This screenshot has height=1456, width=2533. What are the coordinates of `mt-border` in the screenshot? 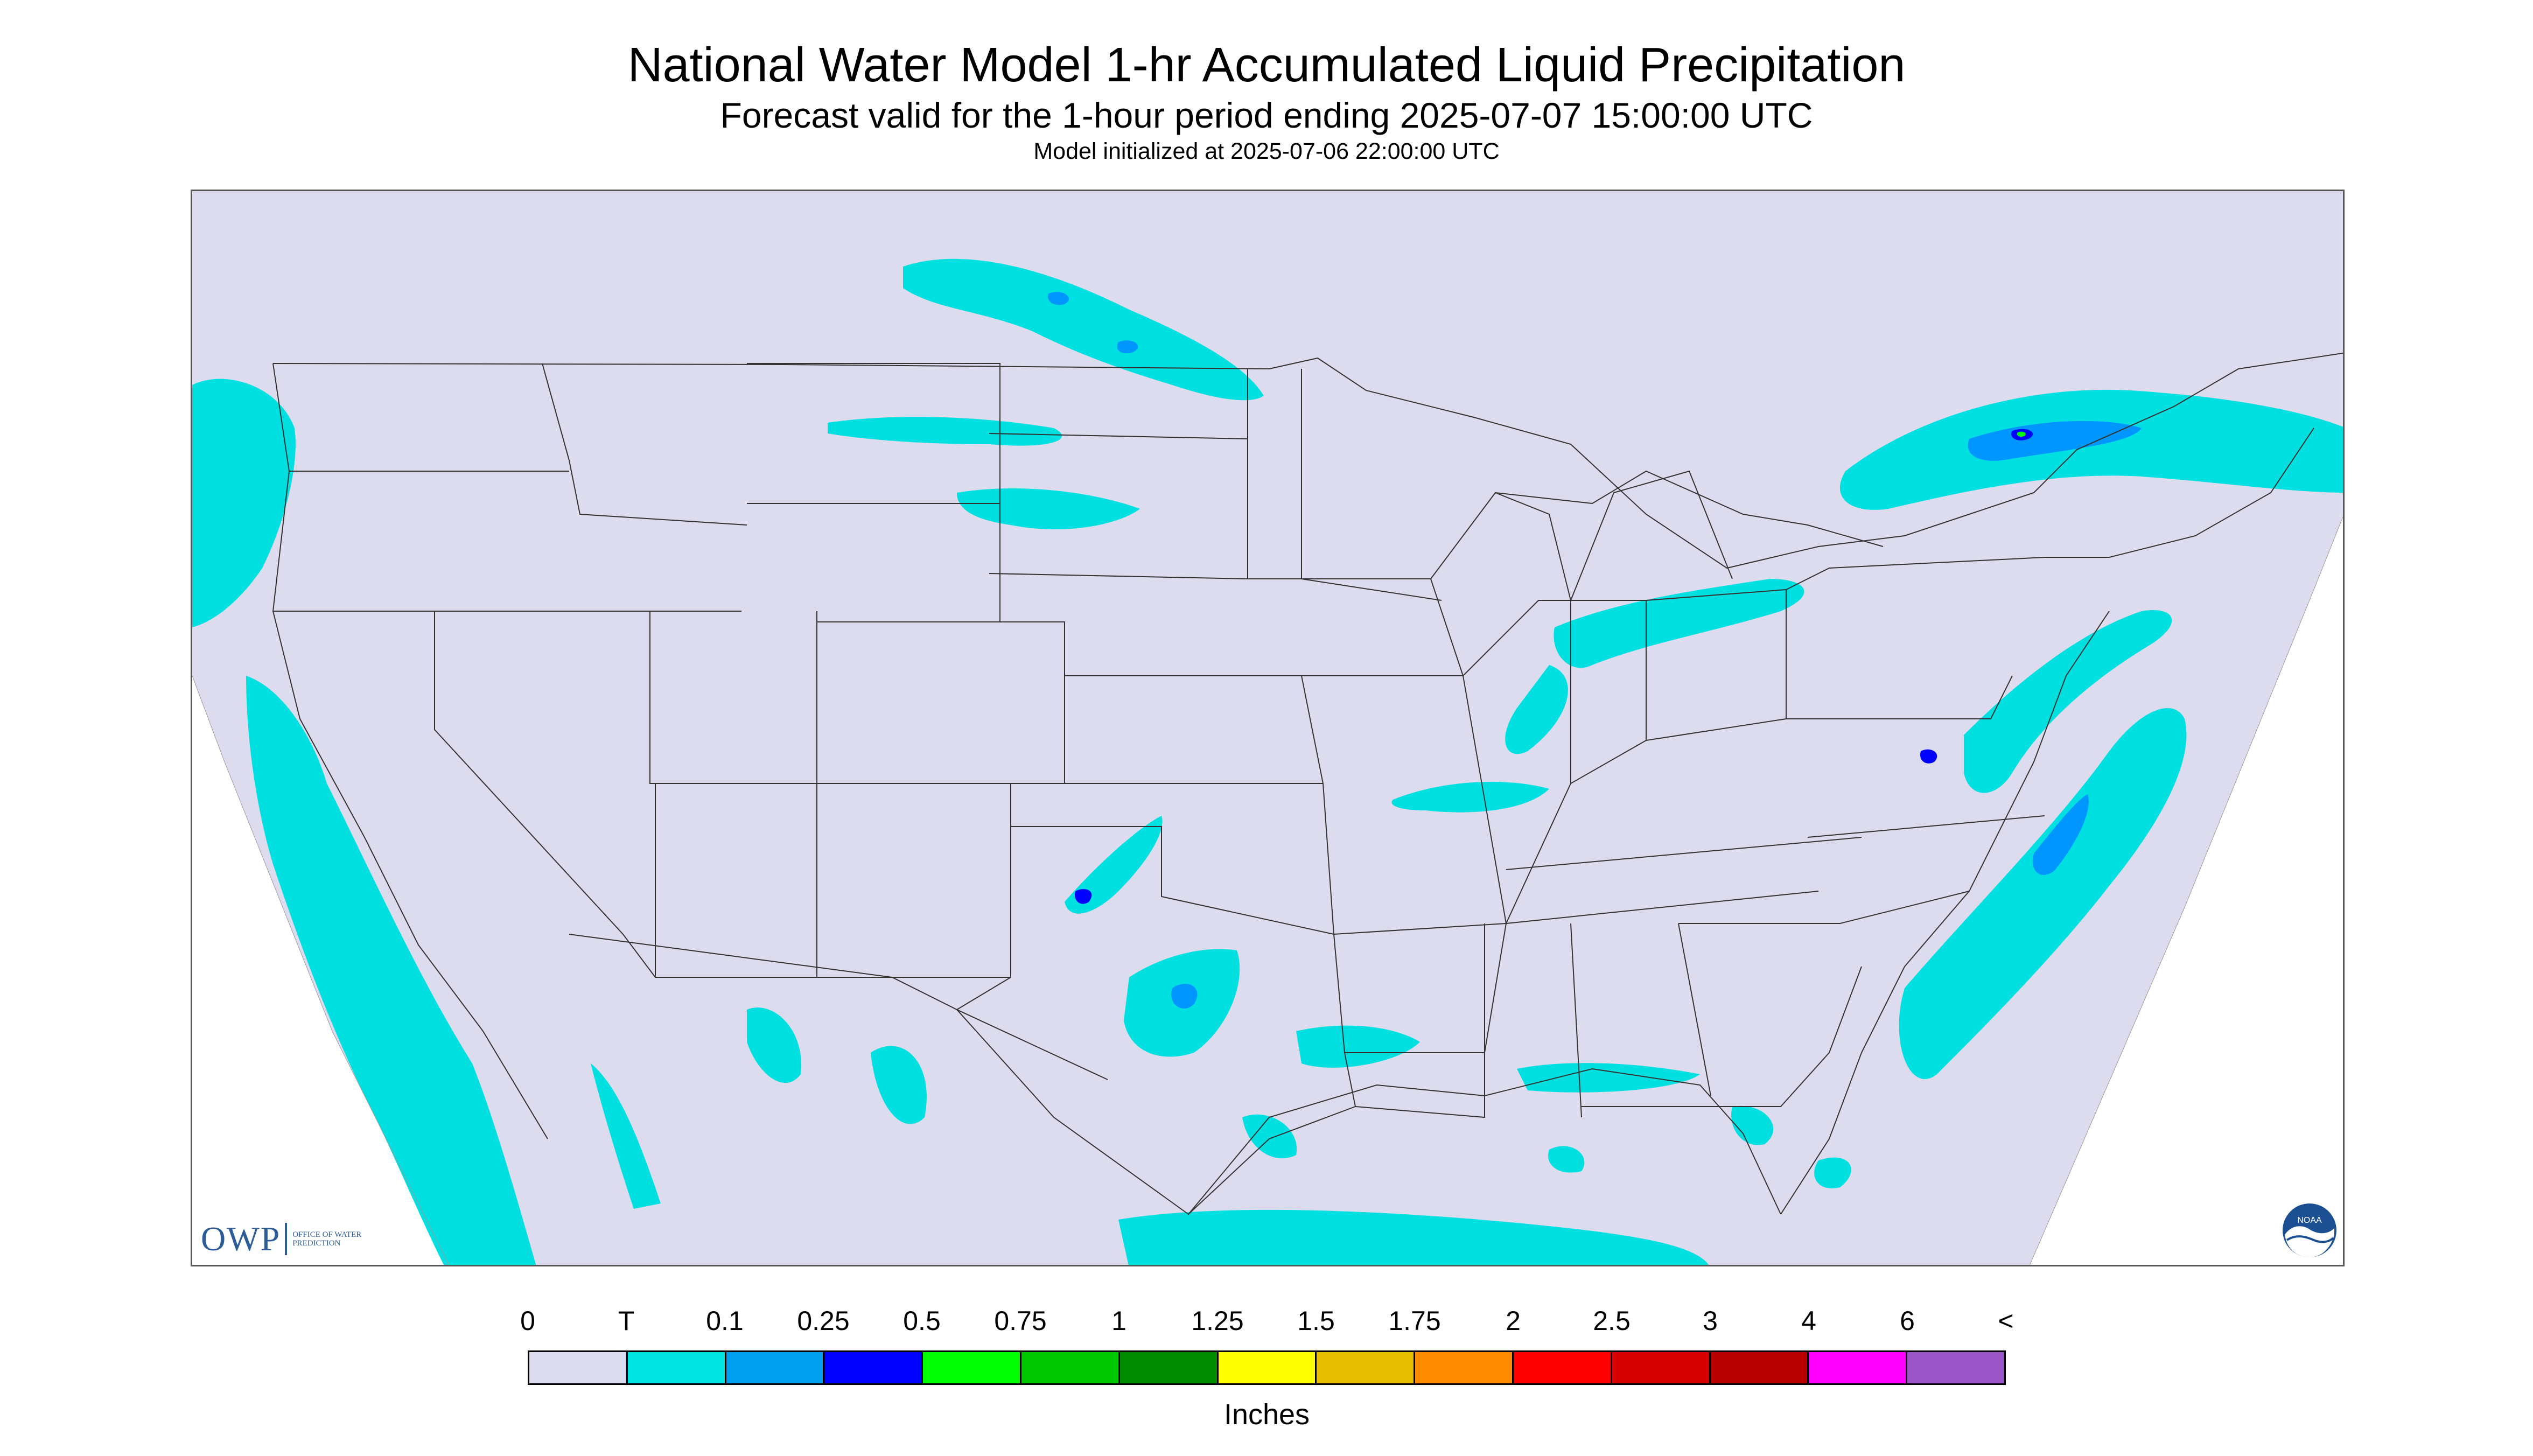 It's located at (873, 433).